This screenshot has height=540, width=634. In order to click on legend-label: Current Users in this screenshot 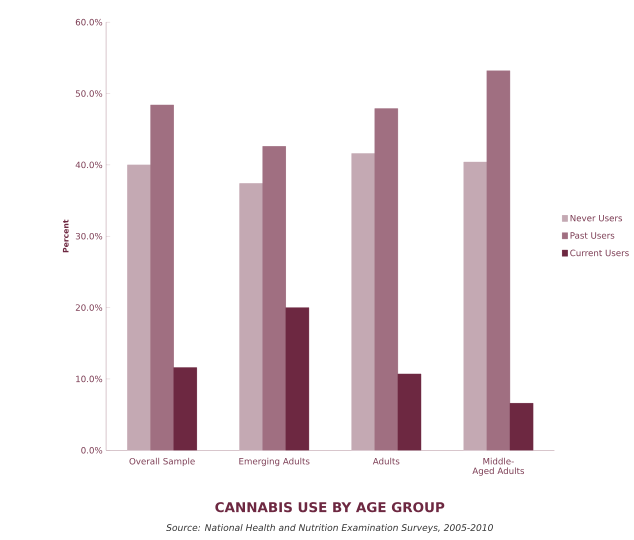, I will do `click(599, 253)`.